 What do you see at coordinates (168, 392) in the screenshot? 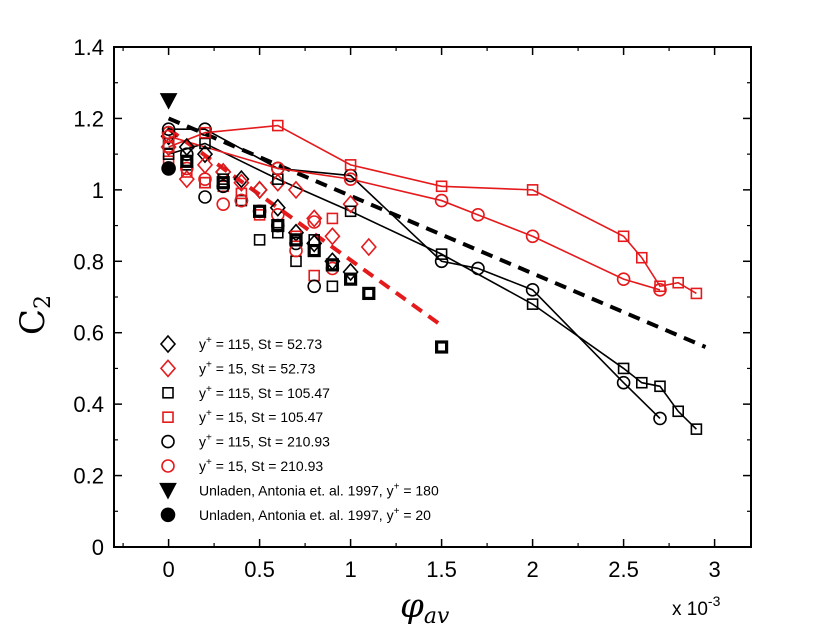
I see `legend-marker-s3` at bounding box center [168, 392].